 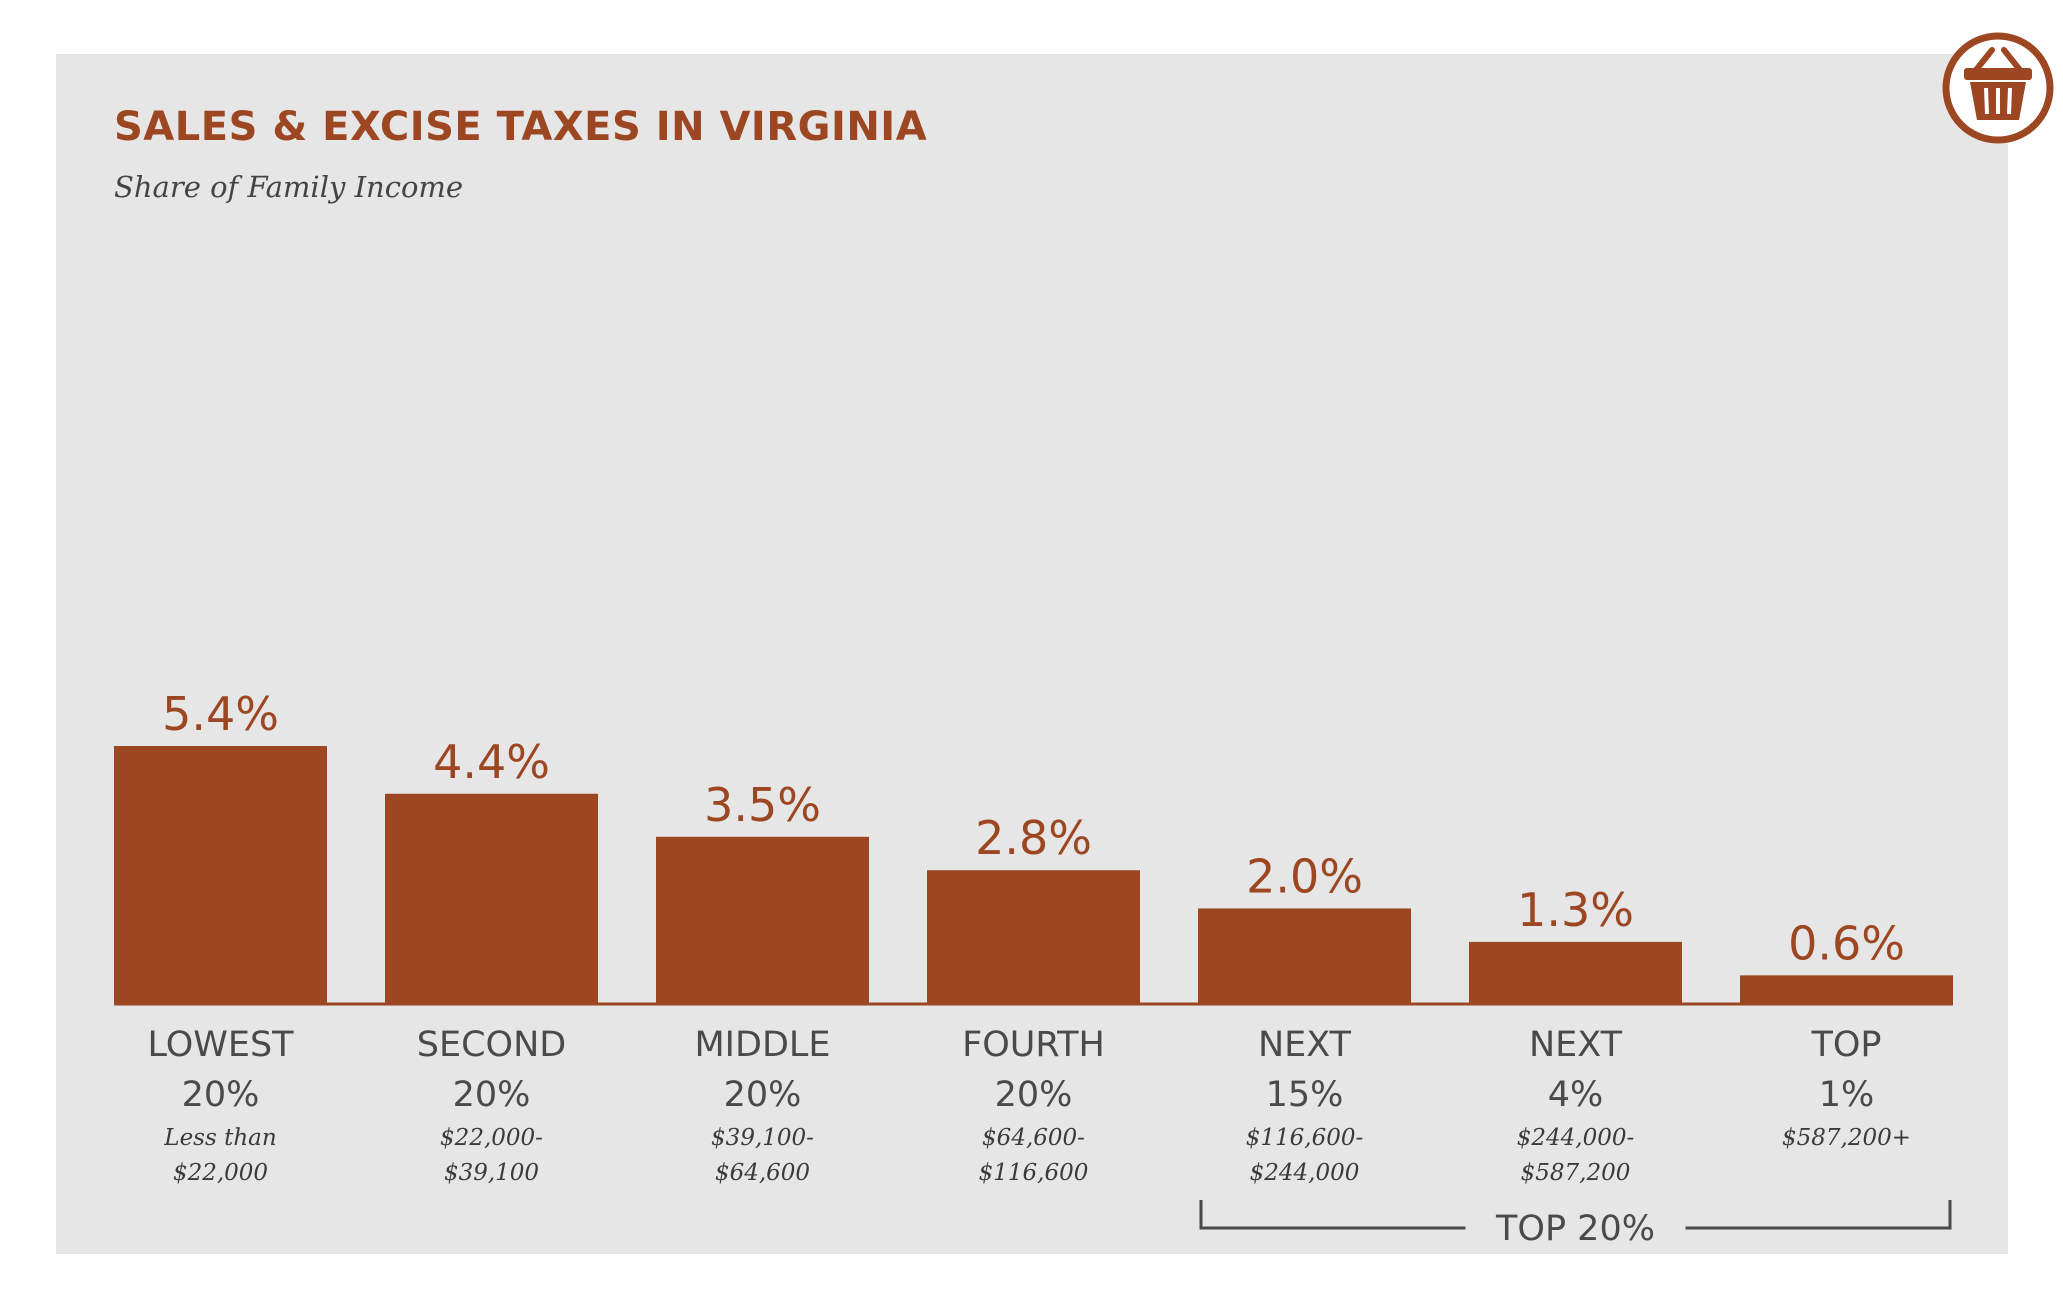 I want to click on income-range-6-b: $587,200, so click(x=1576, y=1173).